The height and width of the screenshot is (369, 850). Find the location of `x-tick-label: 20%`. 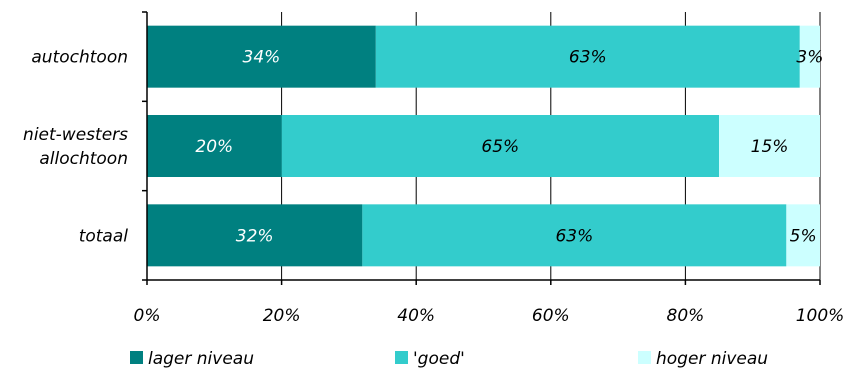

x-tick-label: 20% is located at coordinates (282, 316).